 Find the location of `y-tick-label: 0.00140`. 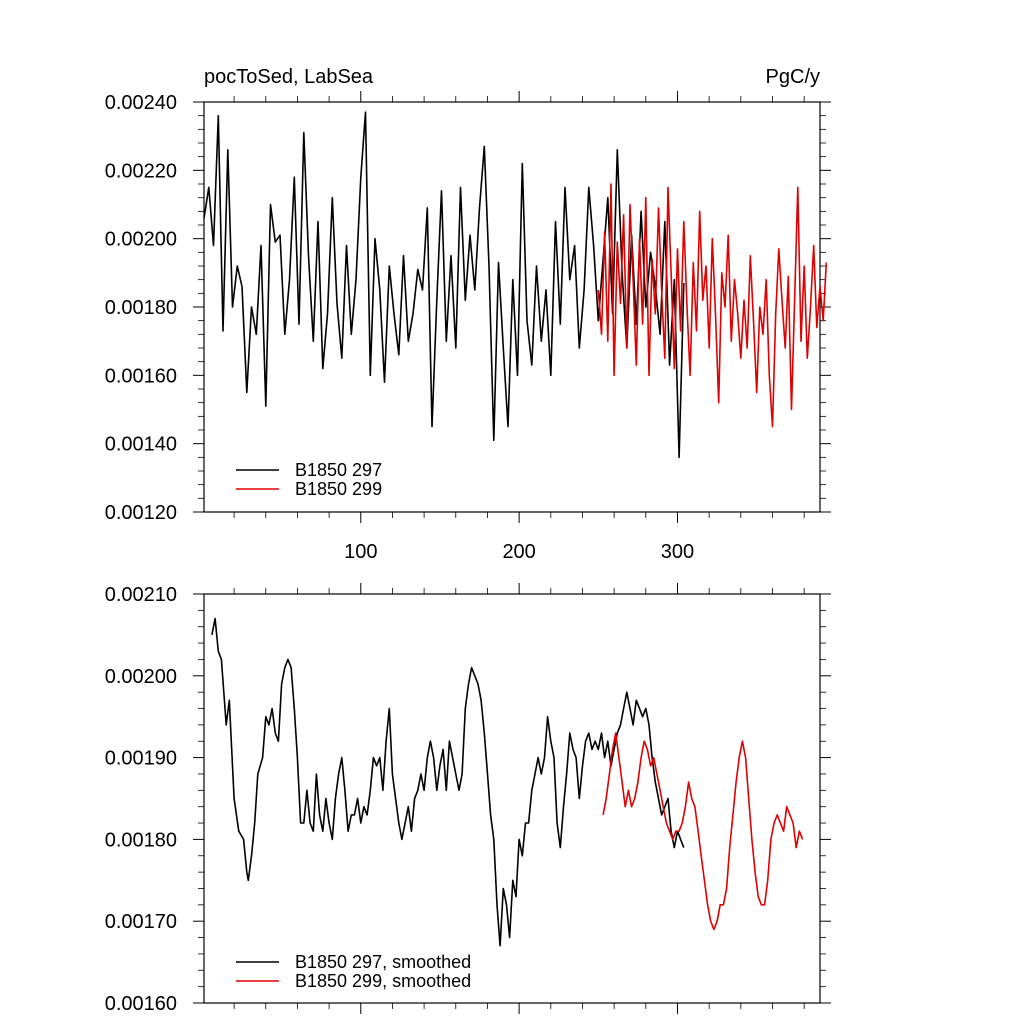

y-tick-label: 0.00140 is located at coordinates (141, 445).